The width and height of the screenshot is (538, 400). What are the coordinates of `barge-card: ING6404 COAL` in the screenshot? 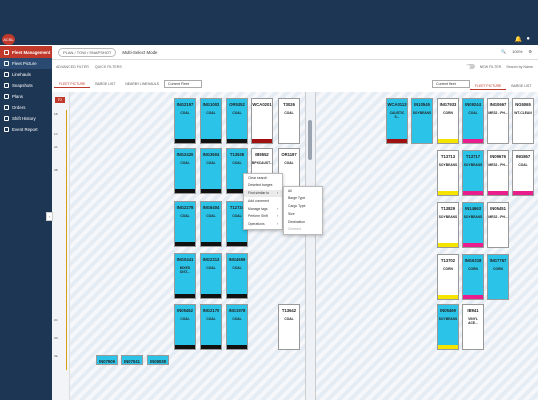 It's located at (211, 224).